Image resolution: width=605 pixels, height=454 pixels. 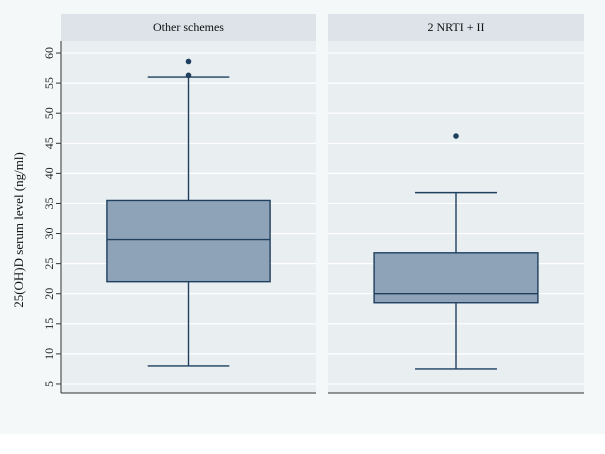 I want to click on panel-title: 2 NRTI + II, so click(x=455, y=27).